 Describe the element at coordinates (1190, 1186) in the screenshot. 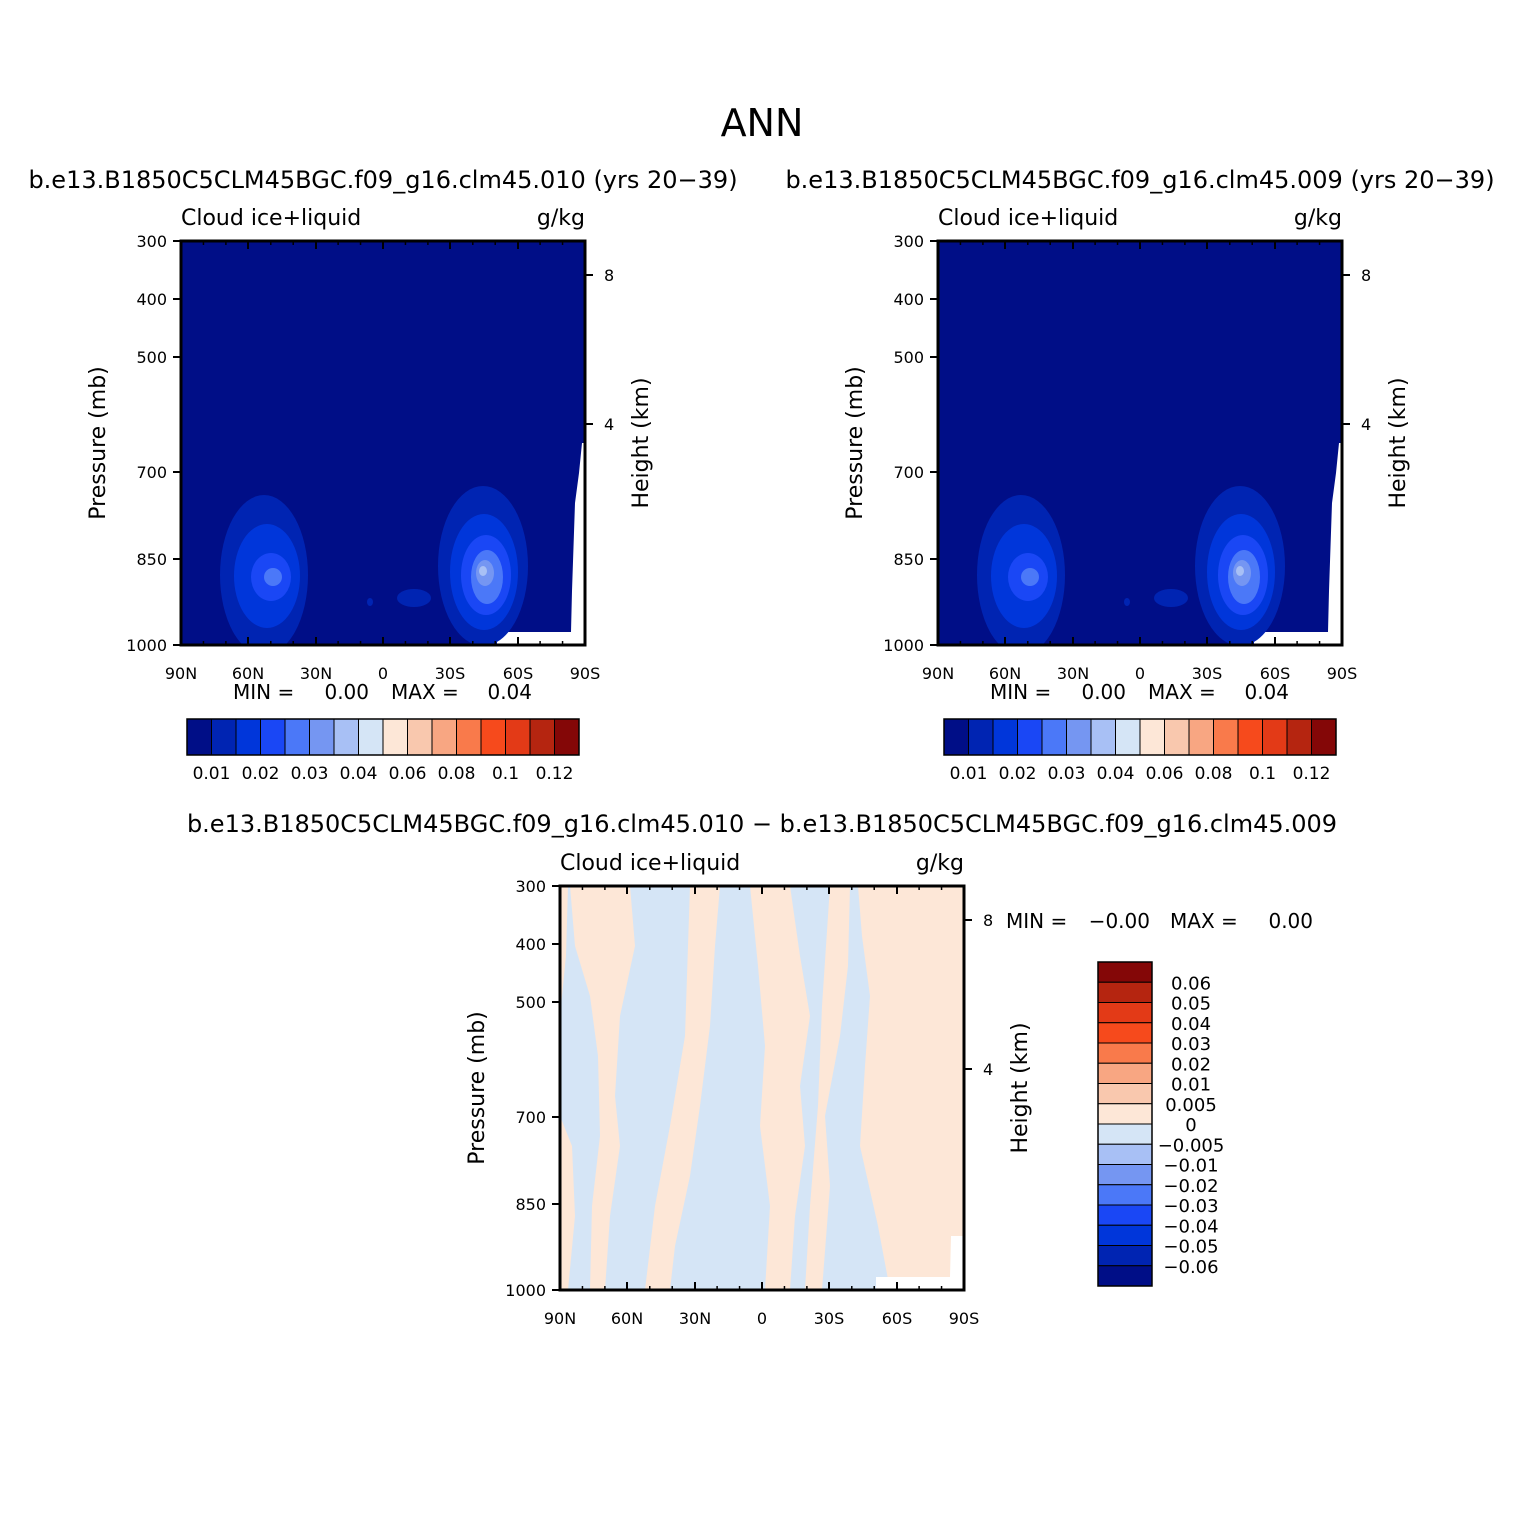

I see `colorbar-label: −0.02` at that location.